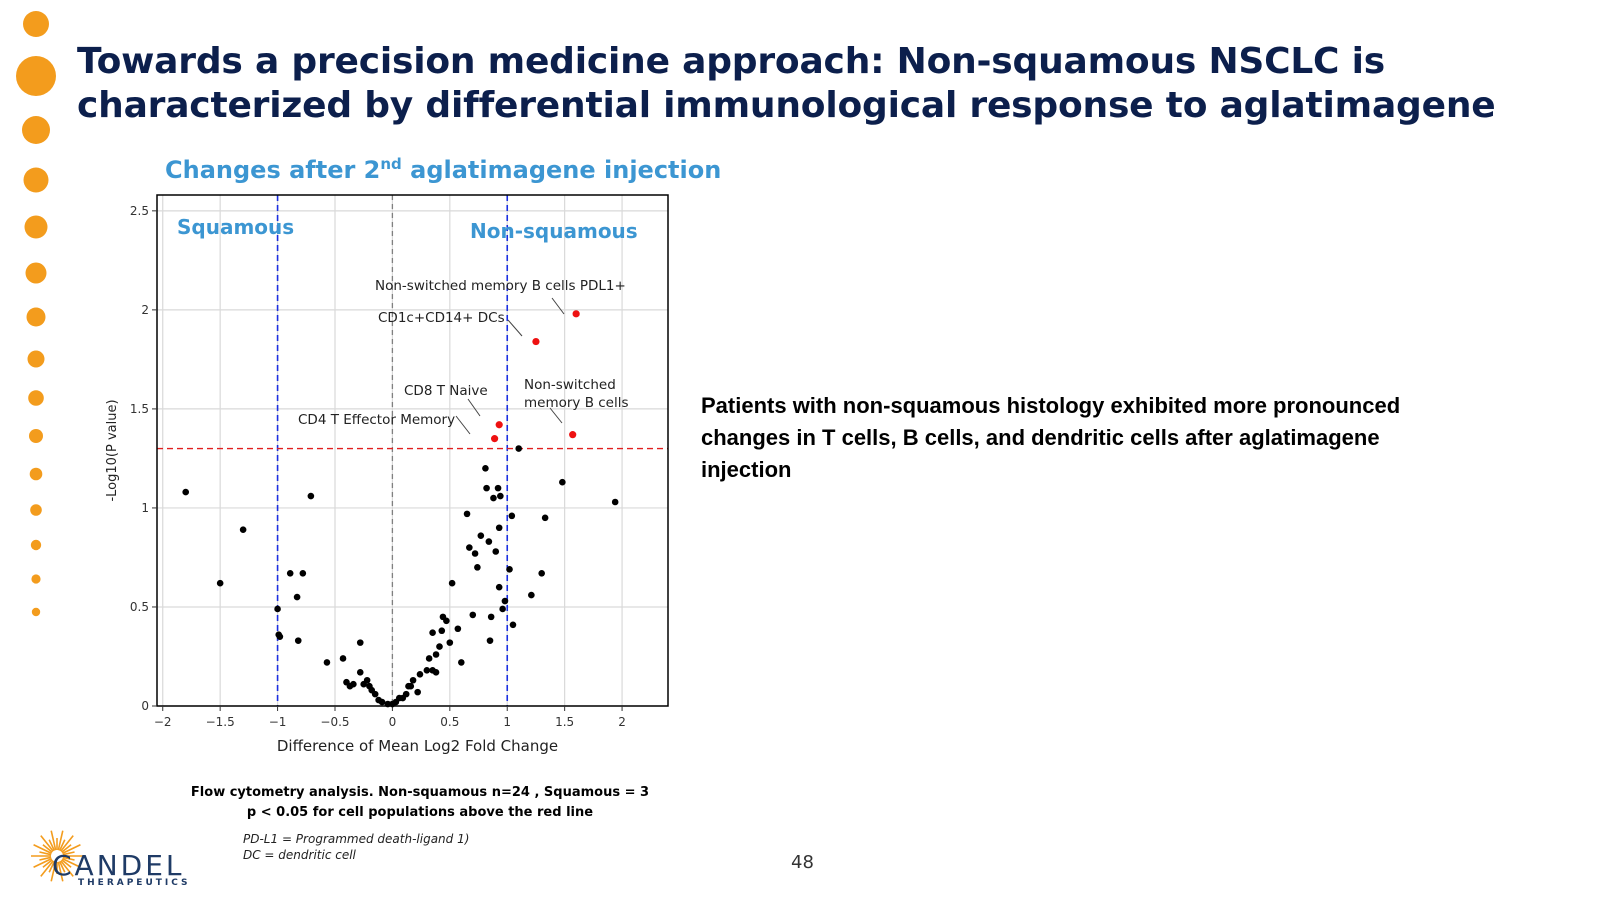 This screenshot has width=1600, height=900. I want to click on point-annotation-line-2: memory B cells, so click(576, 403).